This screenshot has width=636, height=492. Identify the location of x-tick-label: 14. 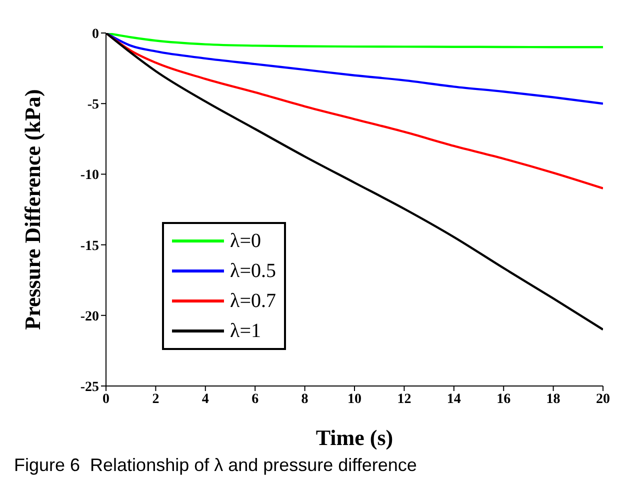
(453, 399).